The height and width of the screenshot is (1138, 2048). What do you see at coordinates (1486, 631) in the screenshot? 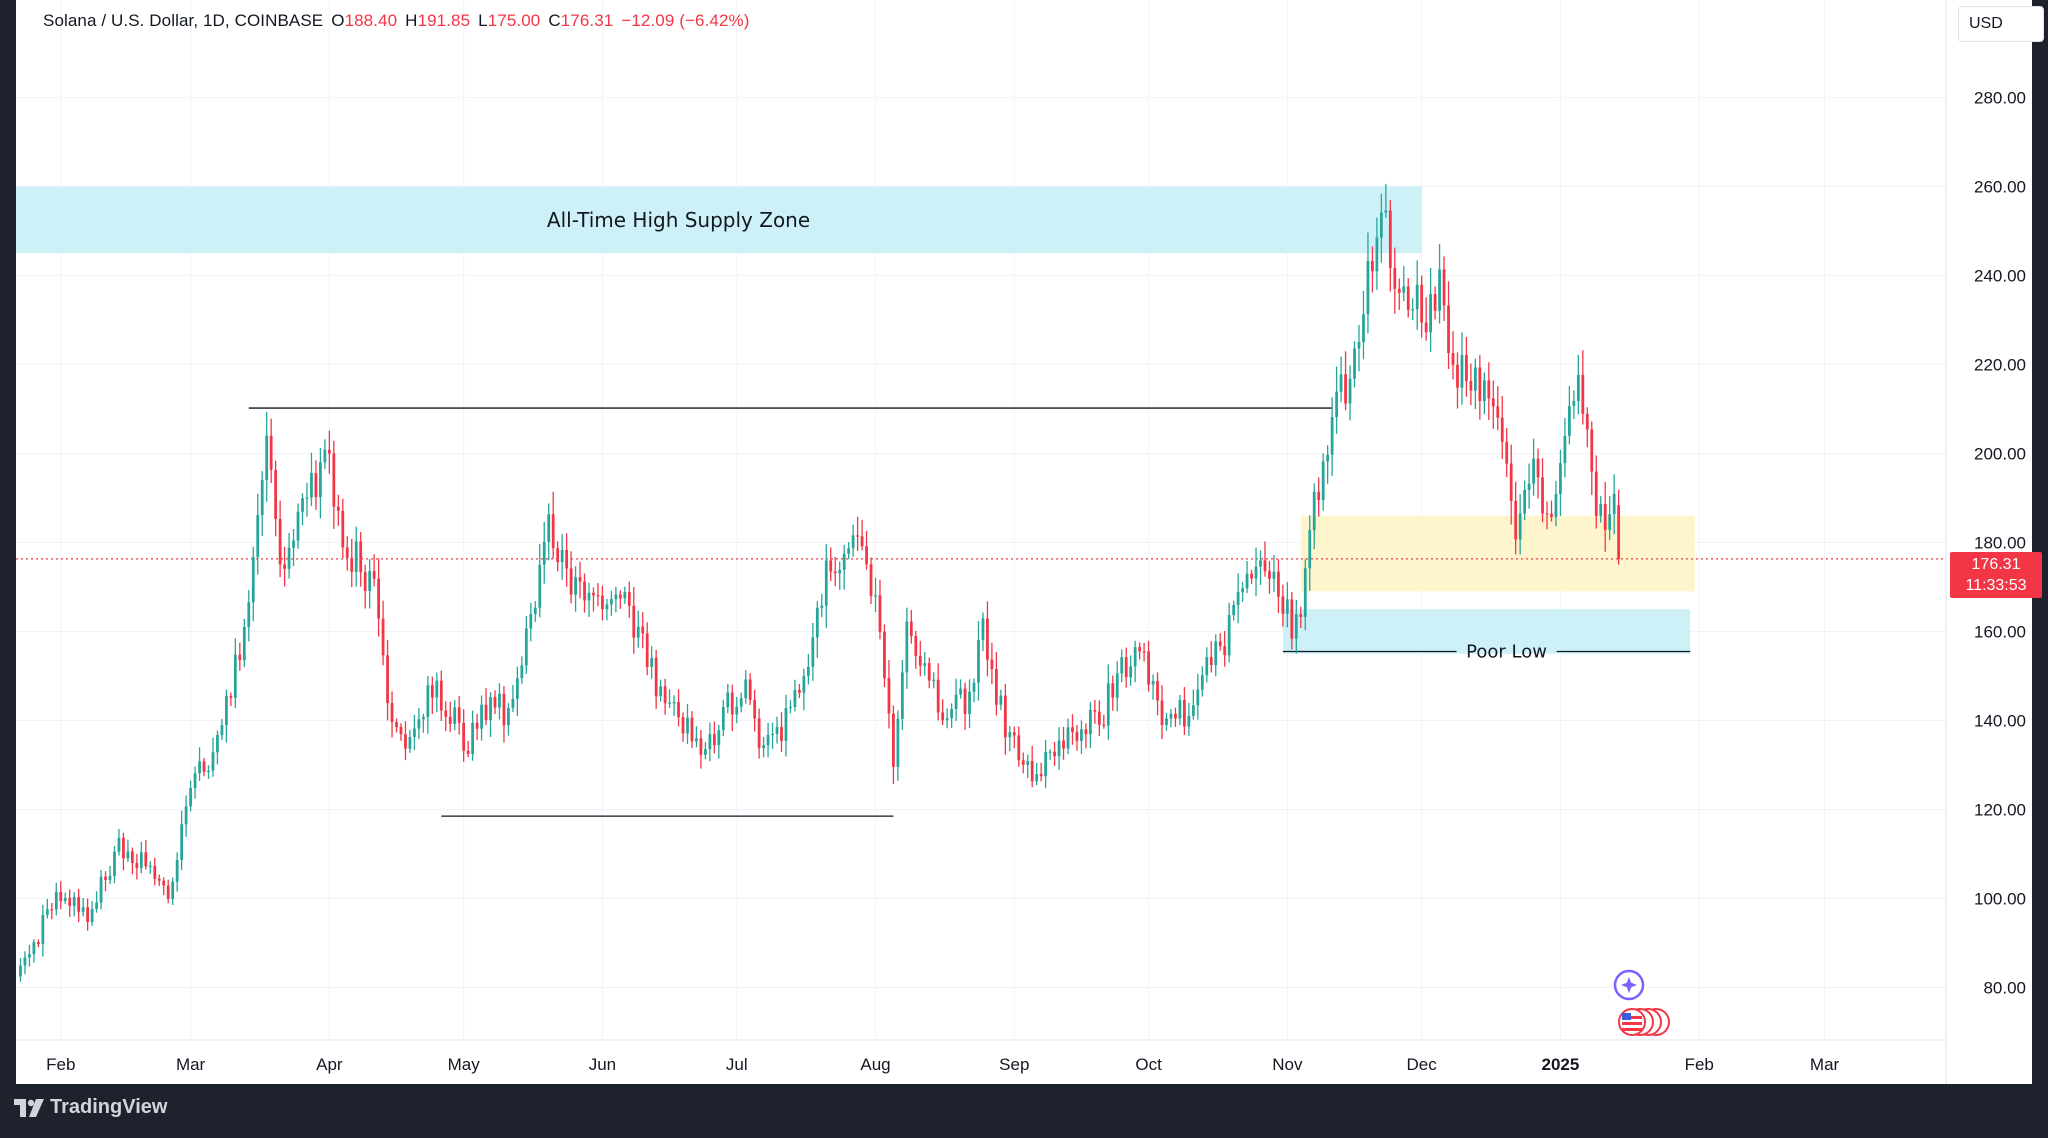
I see `supply-zone` at bounding box center [1486, 631].